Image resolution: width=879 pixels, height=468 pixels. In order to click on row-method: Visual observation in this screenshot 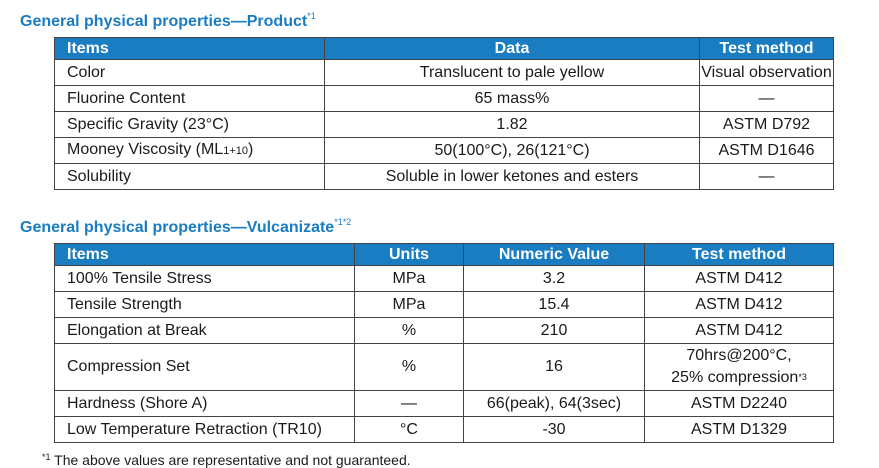, I will do `click(766, 72)`.